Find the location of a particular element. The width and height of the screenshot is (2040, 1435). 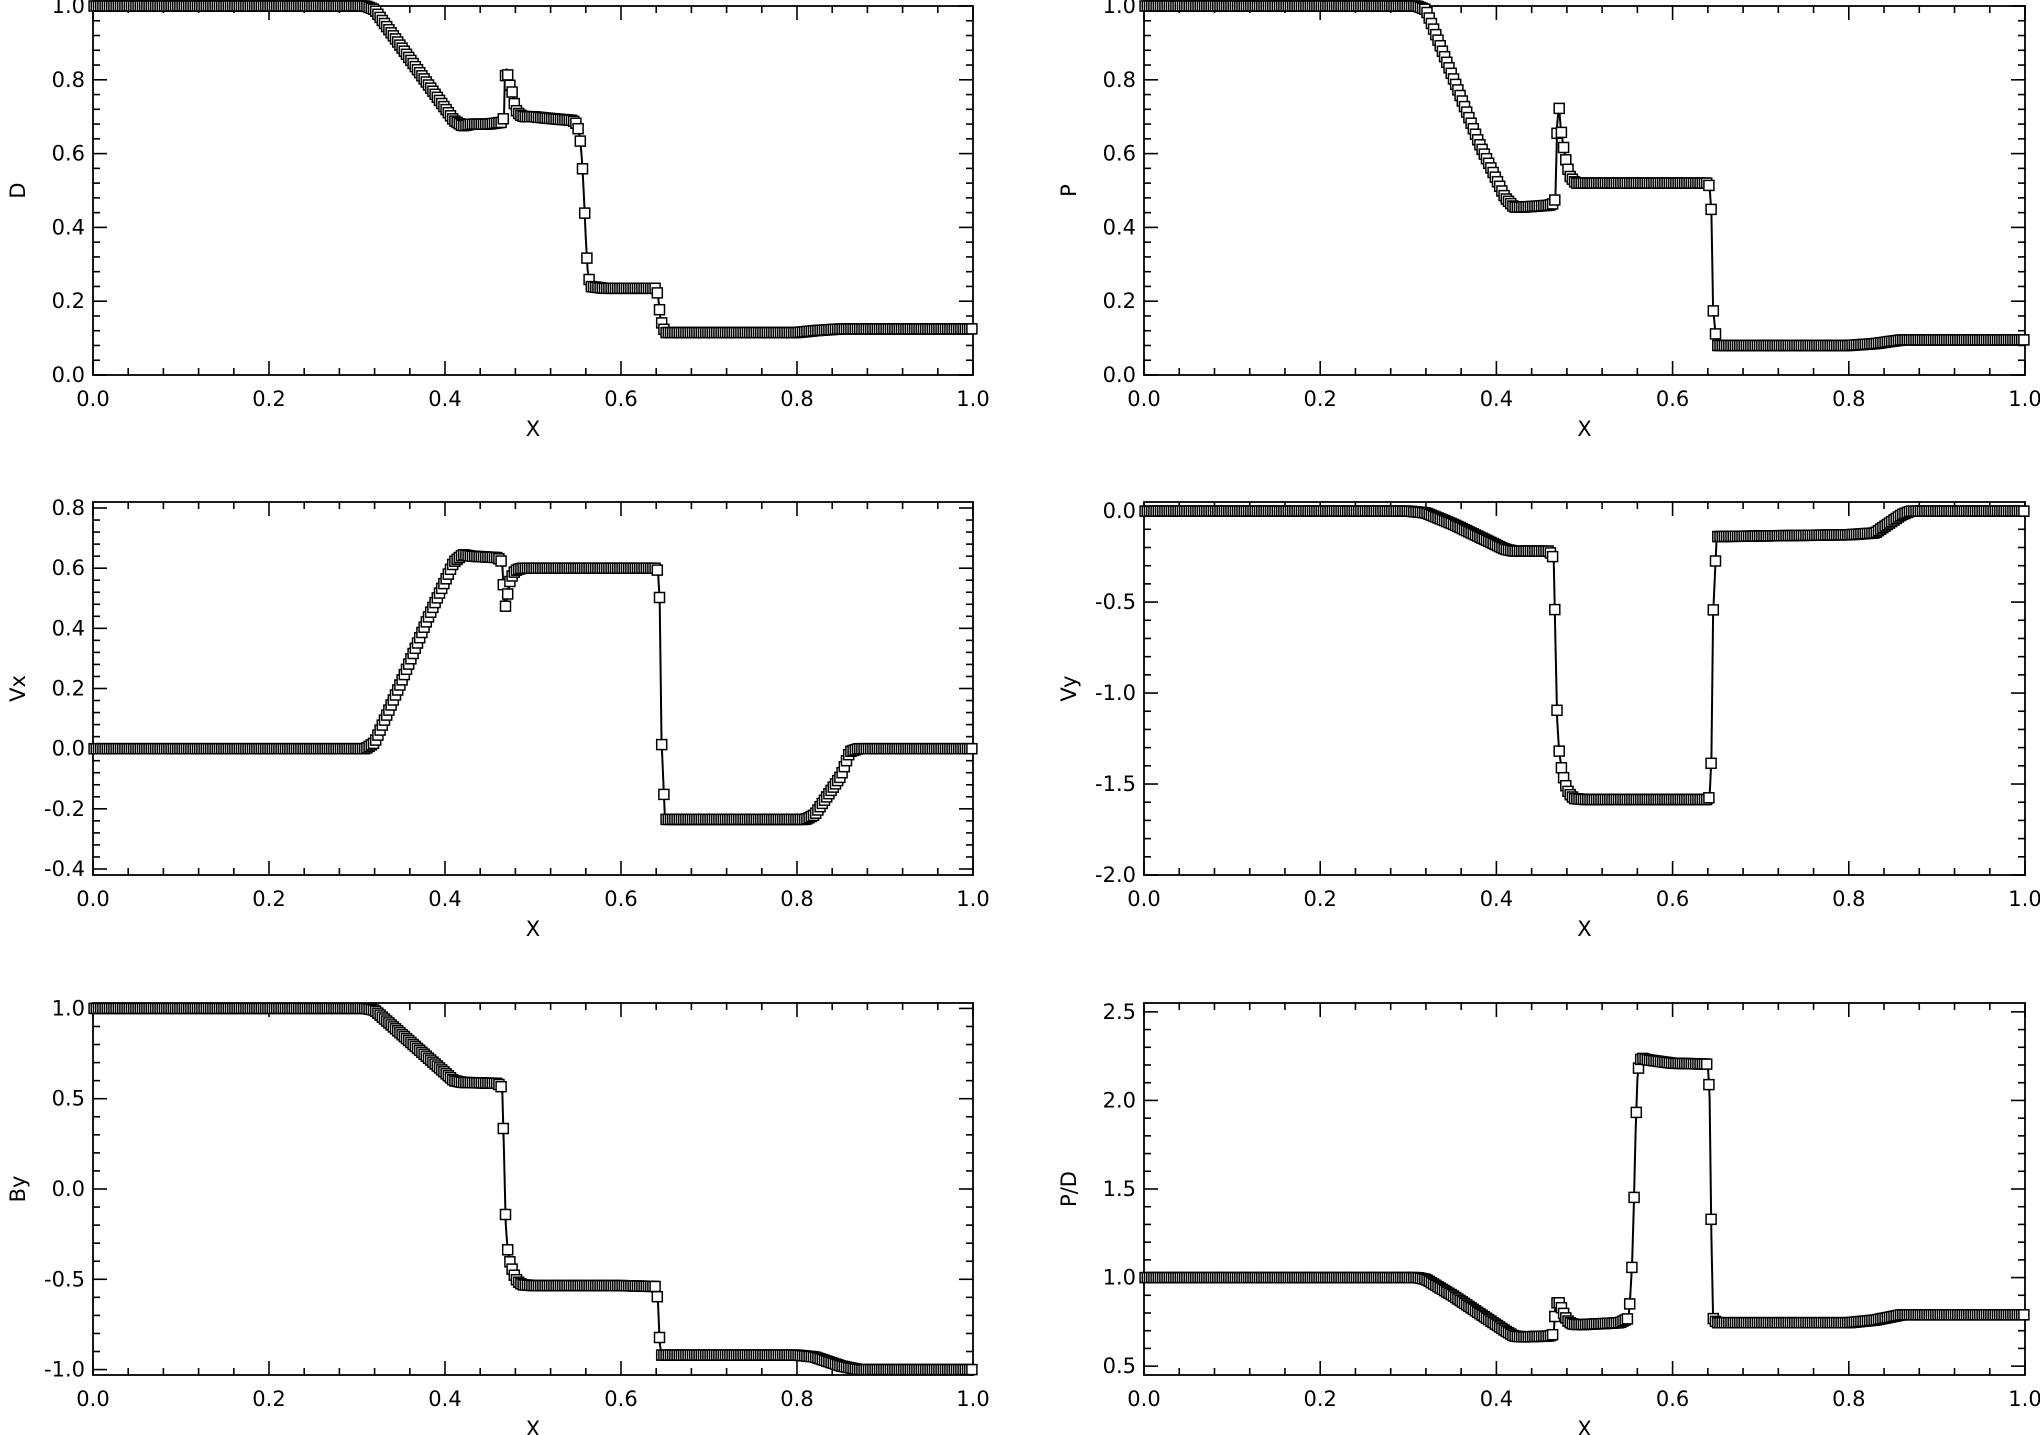

y-tick-label: 2.0 is located at coordinates (1119, 1100).